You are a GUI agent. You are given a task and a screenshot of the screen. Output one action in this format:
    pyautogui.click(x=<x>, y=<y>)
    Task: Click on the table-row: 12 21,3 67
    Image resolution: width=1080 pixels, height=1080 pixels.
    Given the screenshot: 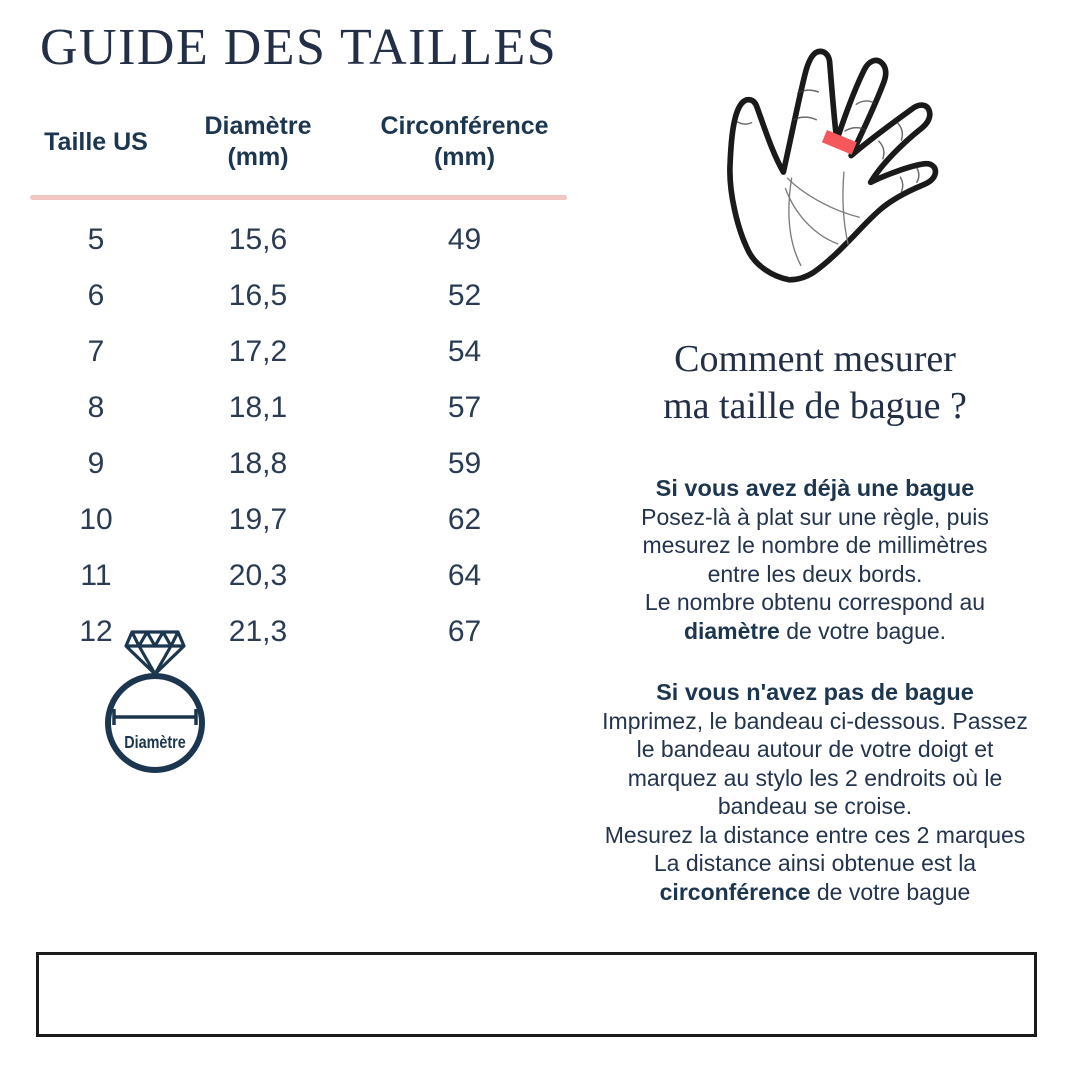 What is the action you would take?
    pyautogui.click(x=302, y=632)
    